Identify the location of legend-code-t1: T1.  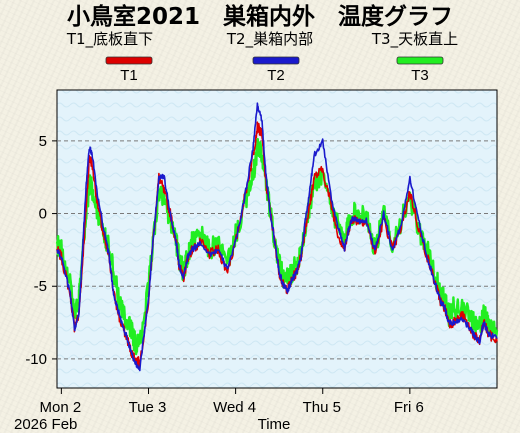
(129, 75).